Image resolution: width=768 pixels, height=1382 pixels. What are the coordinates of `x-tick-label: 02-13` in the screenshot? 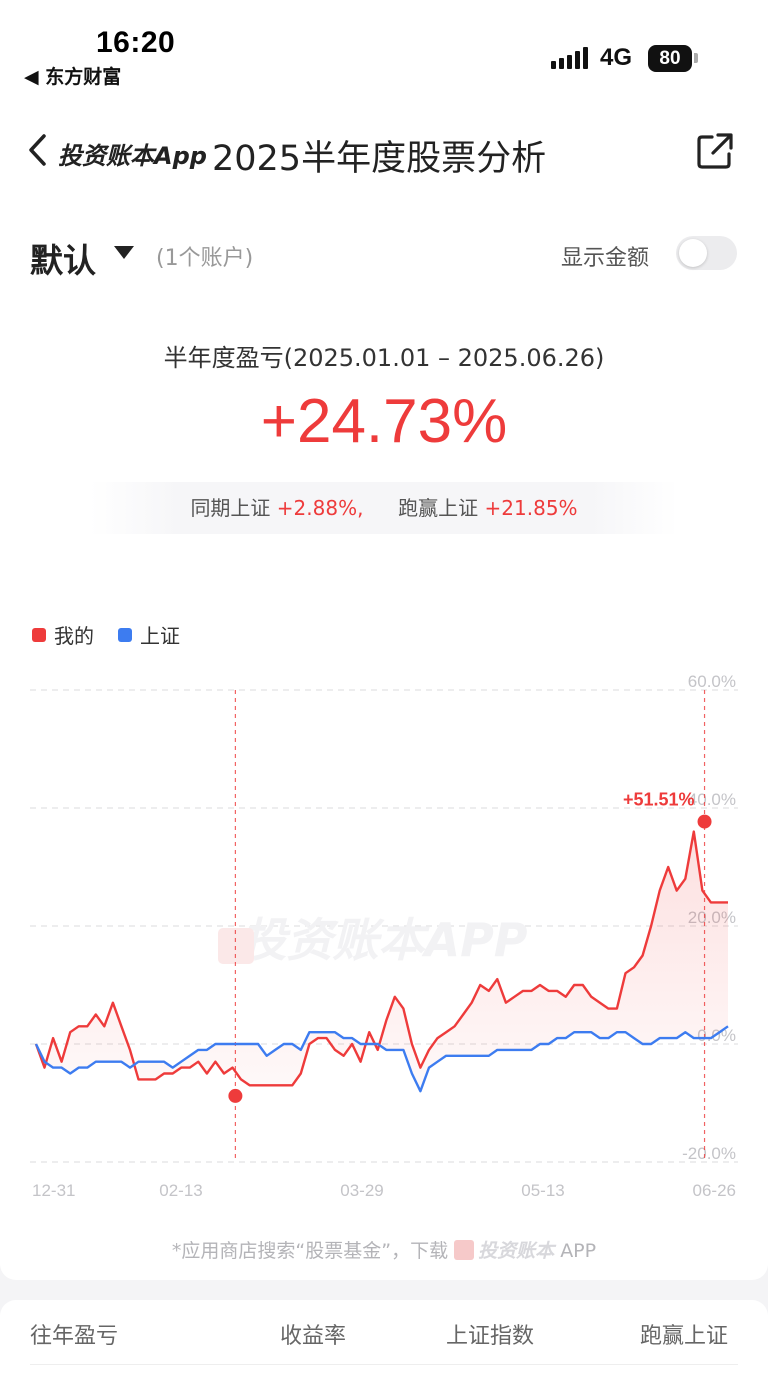 It's located at (180, 1190).